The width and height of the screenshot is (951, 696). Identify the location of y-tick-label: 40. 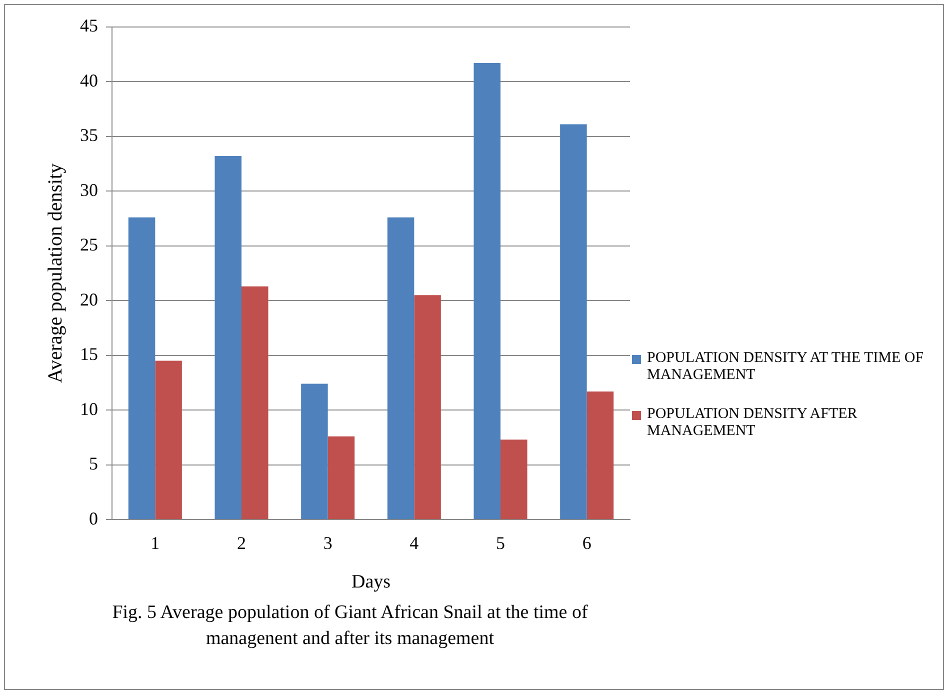
(89, 80).